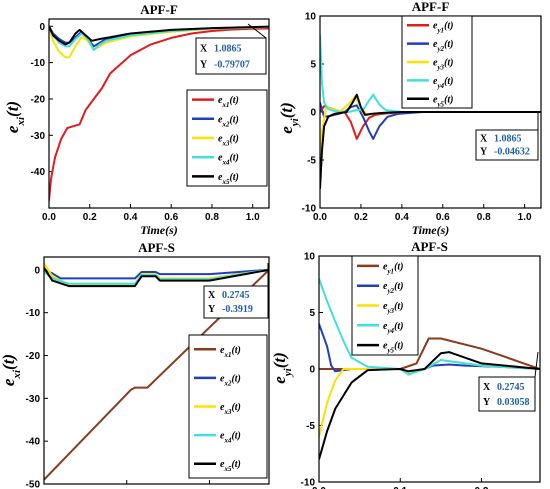  I want to click on legend-label: ex1(t), so click(230, 352).